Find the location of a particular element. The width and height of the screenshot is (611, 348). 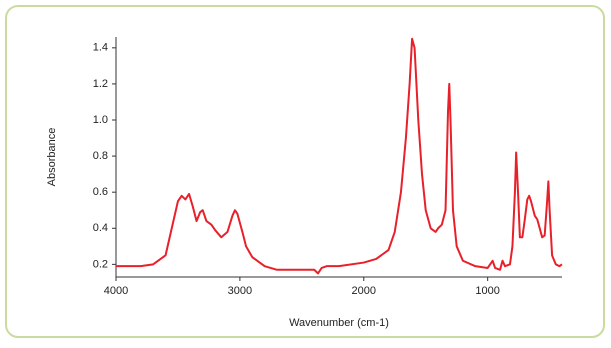

x-tick-label: 1000 is located at coordinates (487, 291).